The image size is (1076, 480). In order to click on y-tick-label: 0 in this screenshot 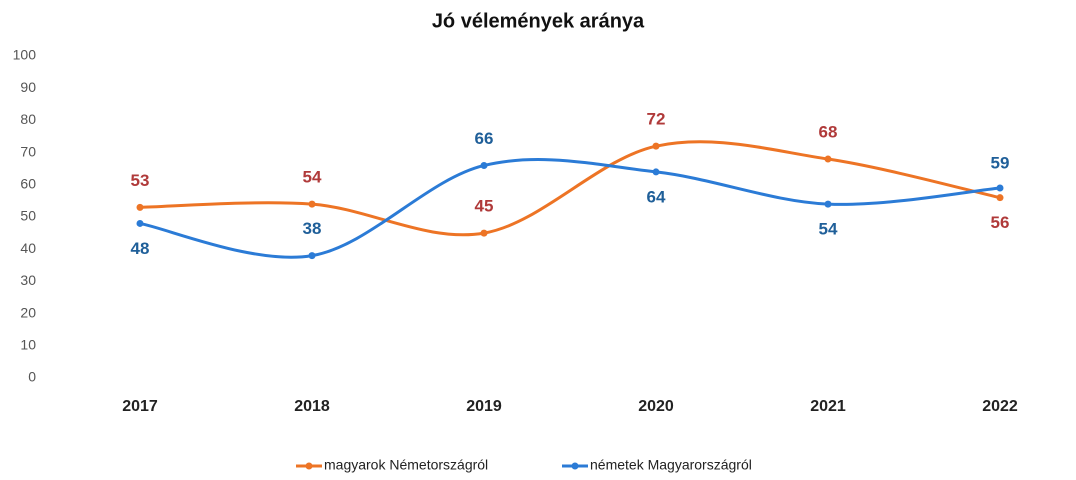, I will do `click(32, 377)`.